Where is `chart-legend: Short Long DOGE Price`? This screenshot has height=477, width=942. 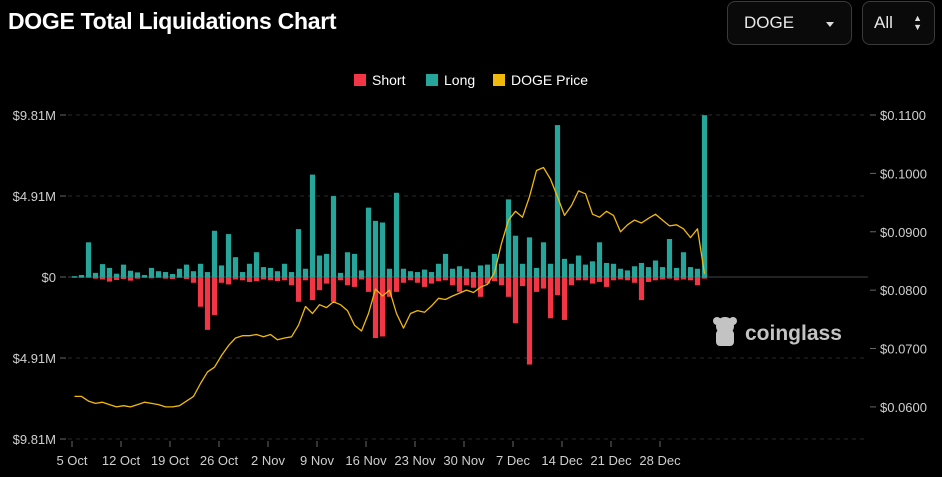 chart-legend: Short Long DOGE Price is located at coordinates (471, 80).